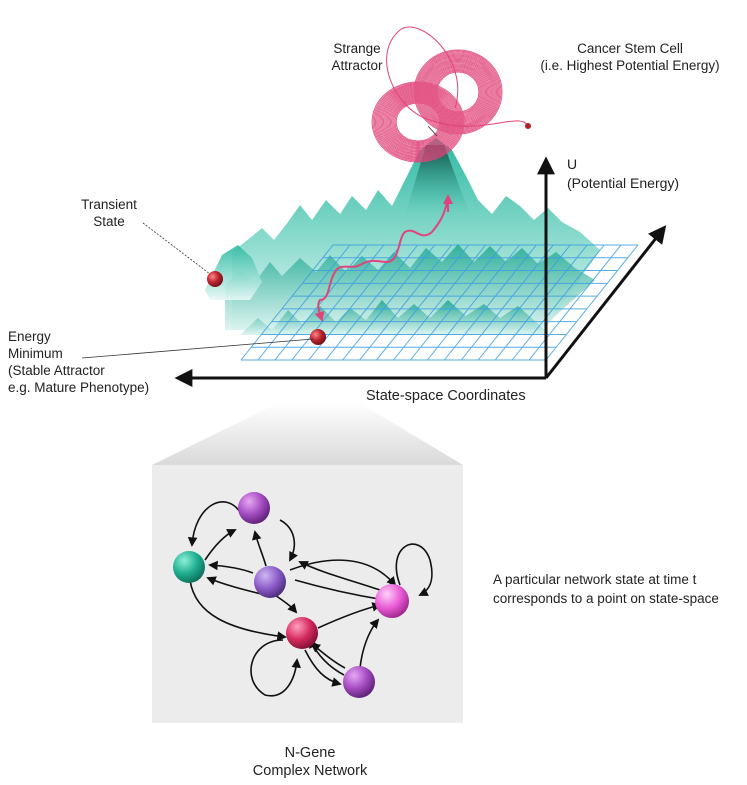 The width and height of the screenshot is (747, 785). What do you see at coordinates (630, 48) in the screenshot?
I see `cancer-stem-cell-line1: Cancer Stem Cell` at bounding box center [630, 48].